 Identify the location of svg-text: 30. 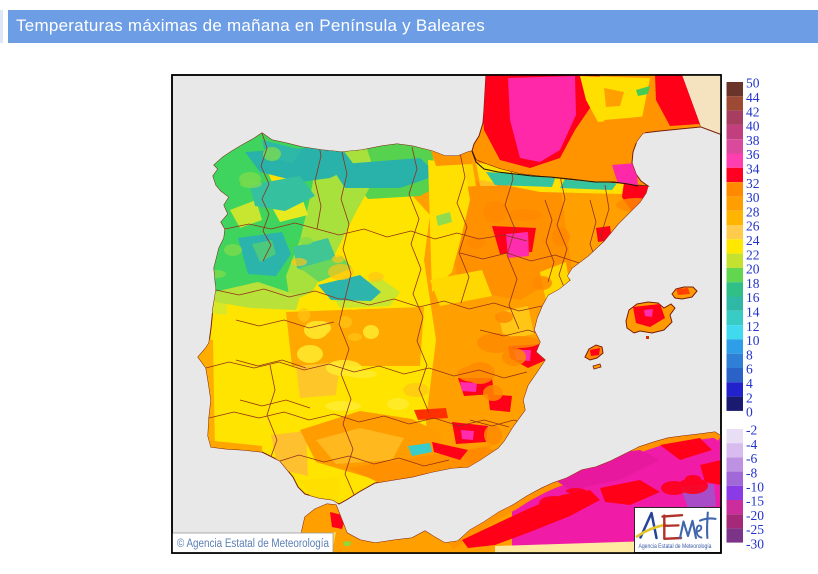
(753, 197).